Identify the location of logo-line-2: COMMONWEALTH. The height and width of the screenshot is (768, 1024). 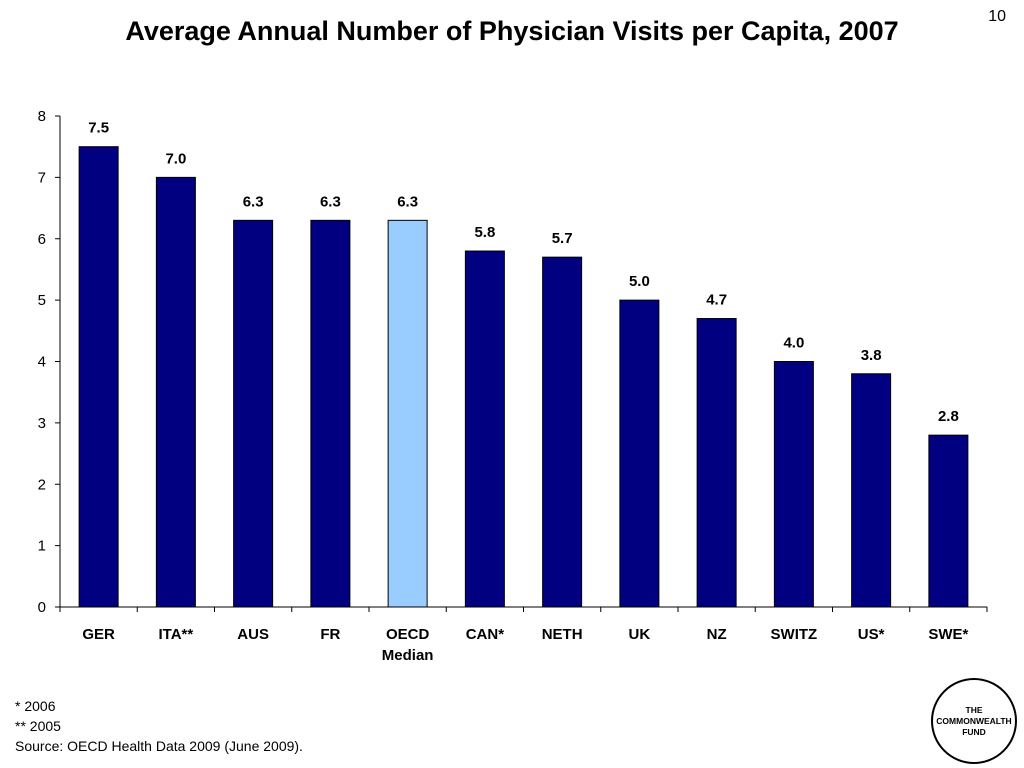
(974, 720).